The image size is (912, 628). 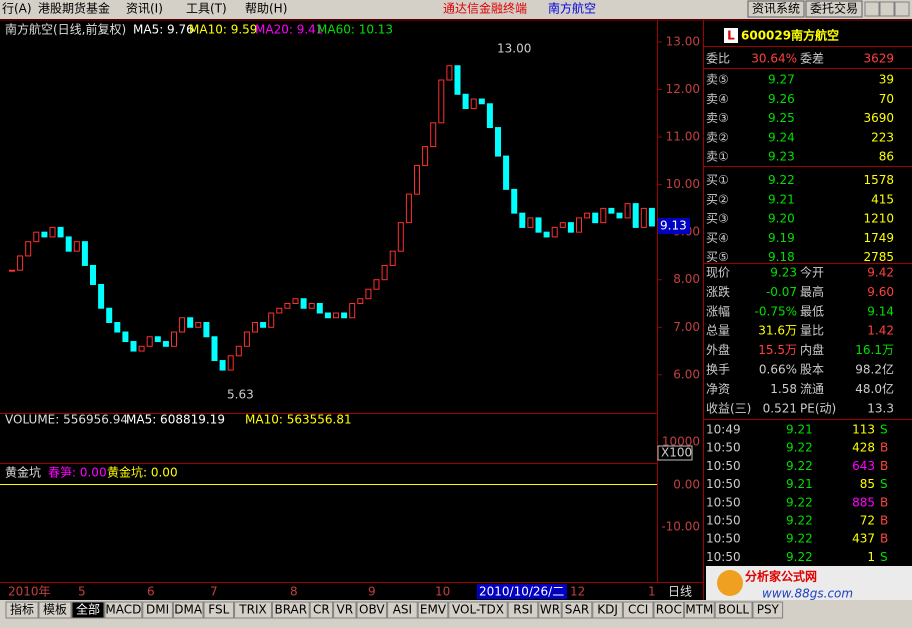 What do you see at coordinates (717, 257) in the screenshot?
I see `book-label: 买⑤` at bounding box center [717, 257].